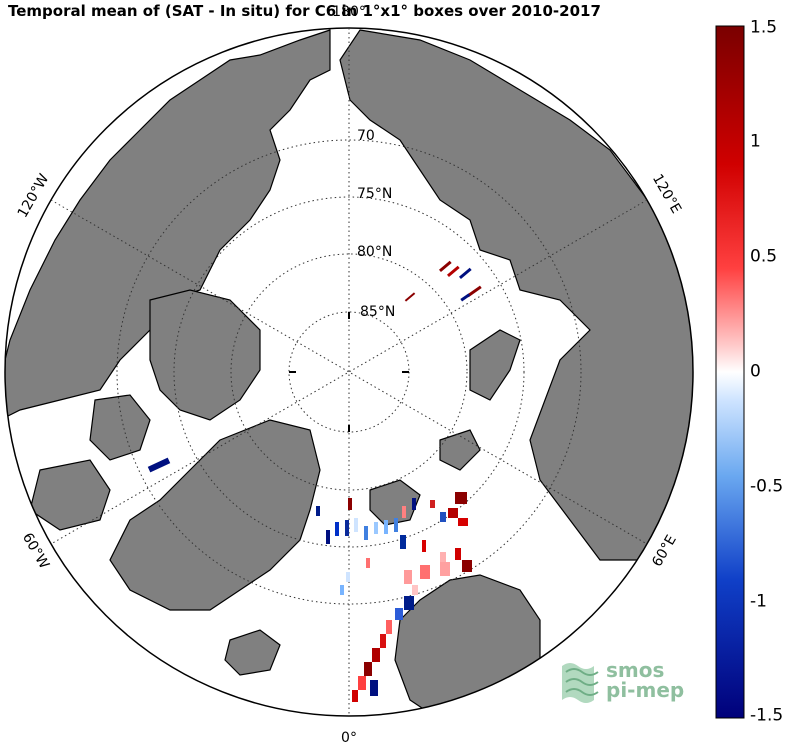 The image size is (786, 746). Describe the element at coordinates (580, 683) in the screenshot. I see `logo-waves-icon` at that location.